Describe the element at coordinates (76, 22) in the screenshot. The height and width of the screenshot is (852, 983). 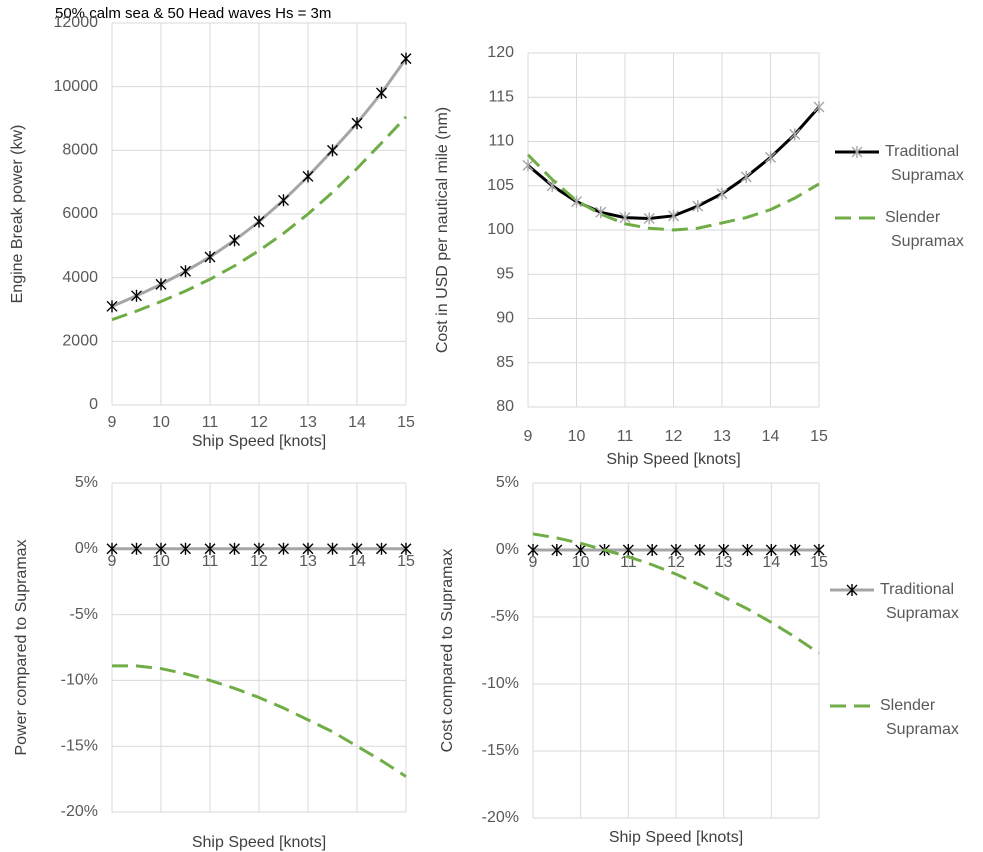
I see `y-tick-label: 12000` at that location.